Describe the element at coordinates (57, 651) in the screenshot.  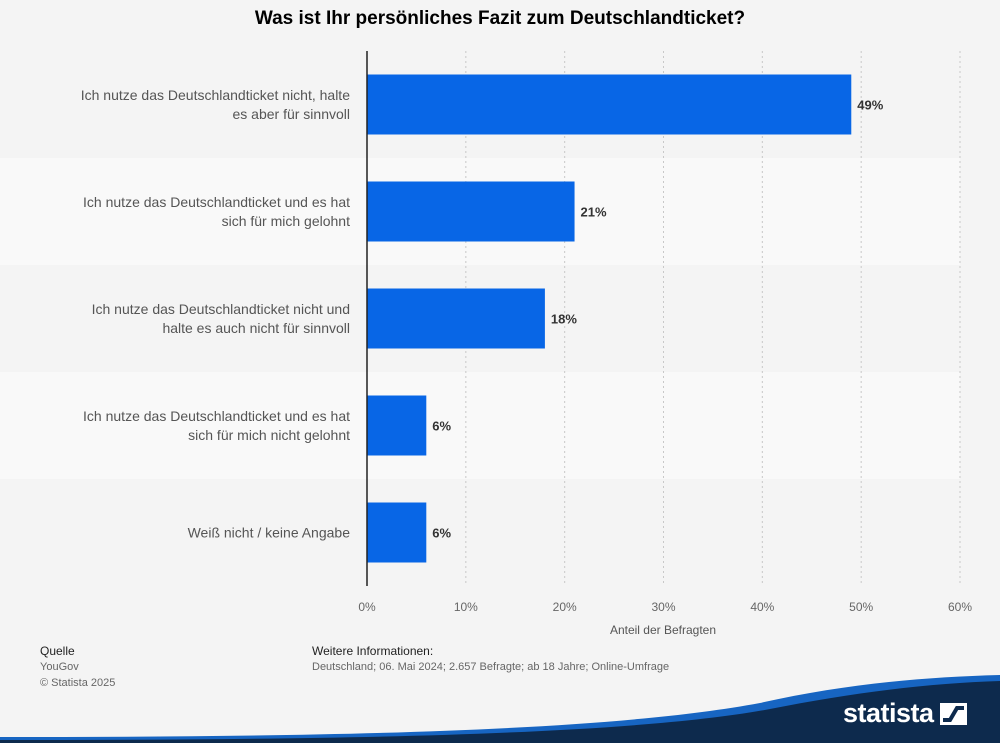
I see `source-heading: Quelle` at that location.